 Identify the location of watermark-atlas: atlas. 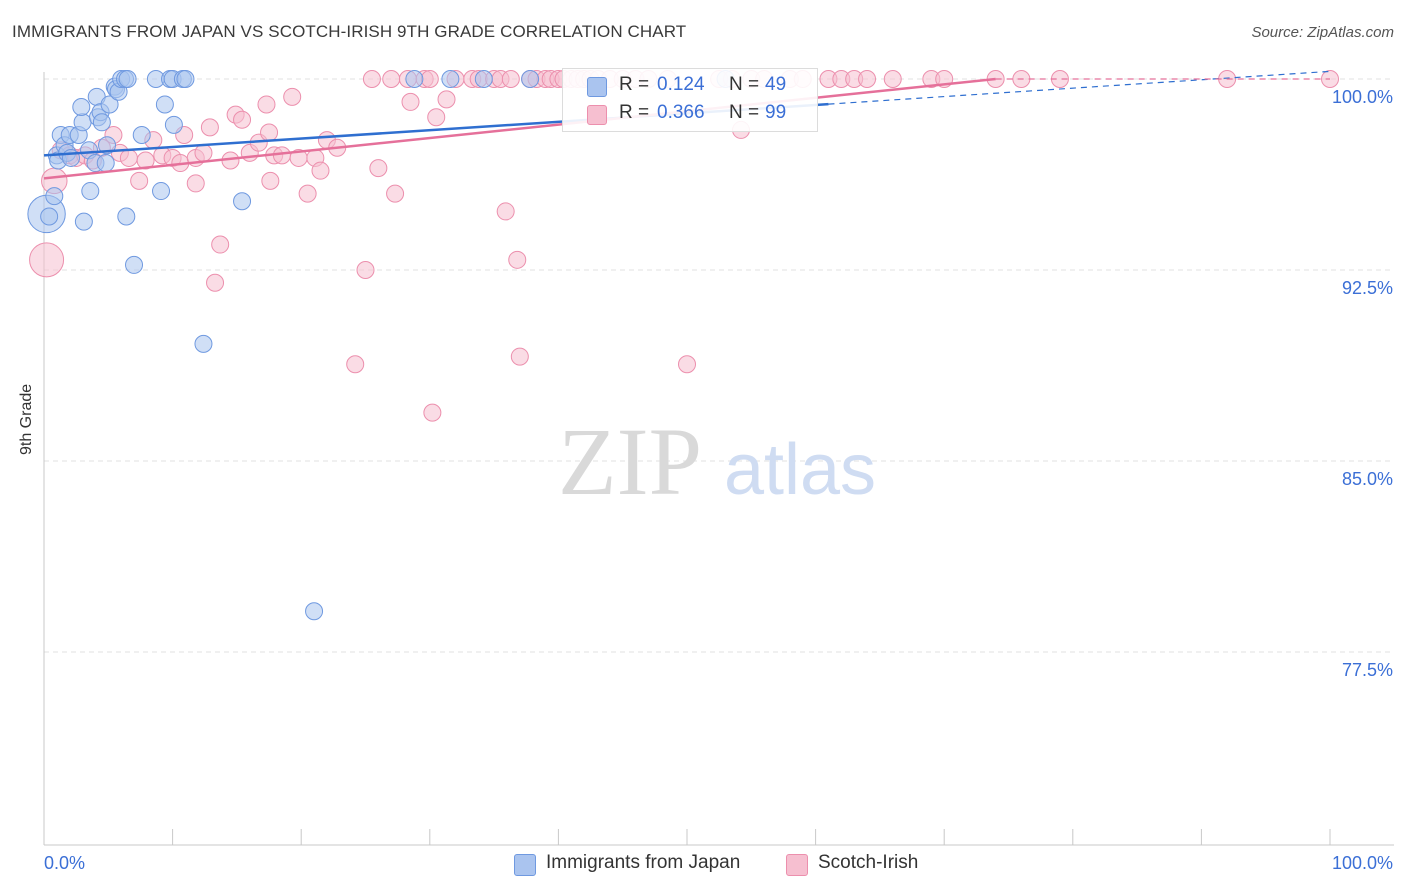
(800, 470).